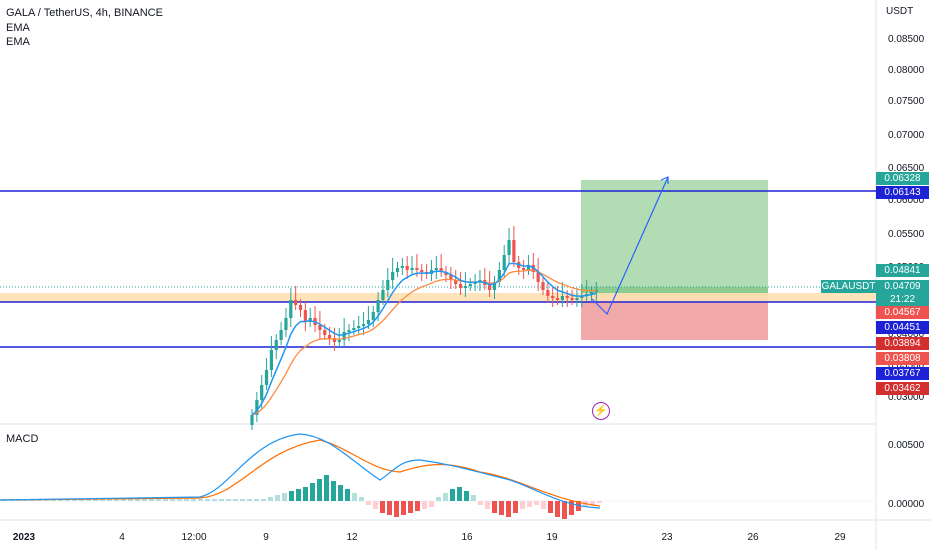  I want to click on price-tick-label: 0.07500, so click(906, 101).